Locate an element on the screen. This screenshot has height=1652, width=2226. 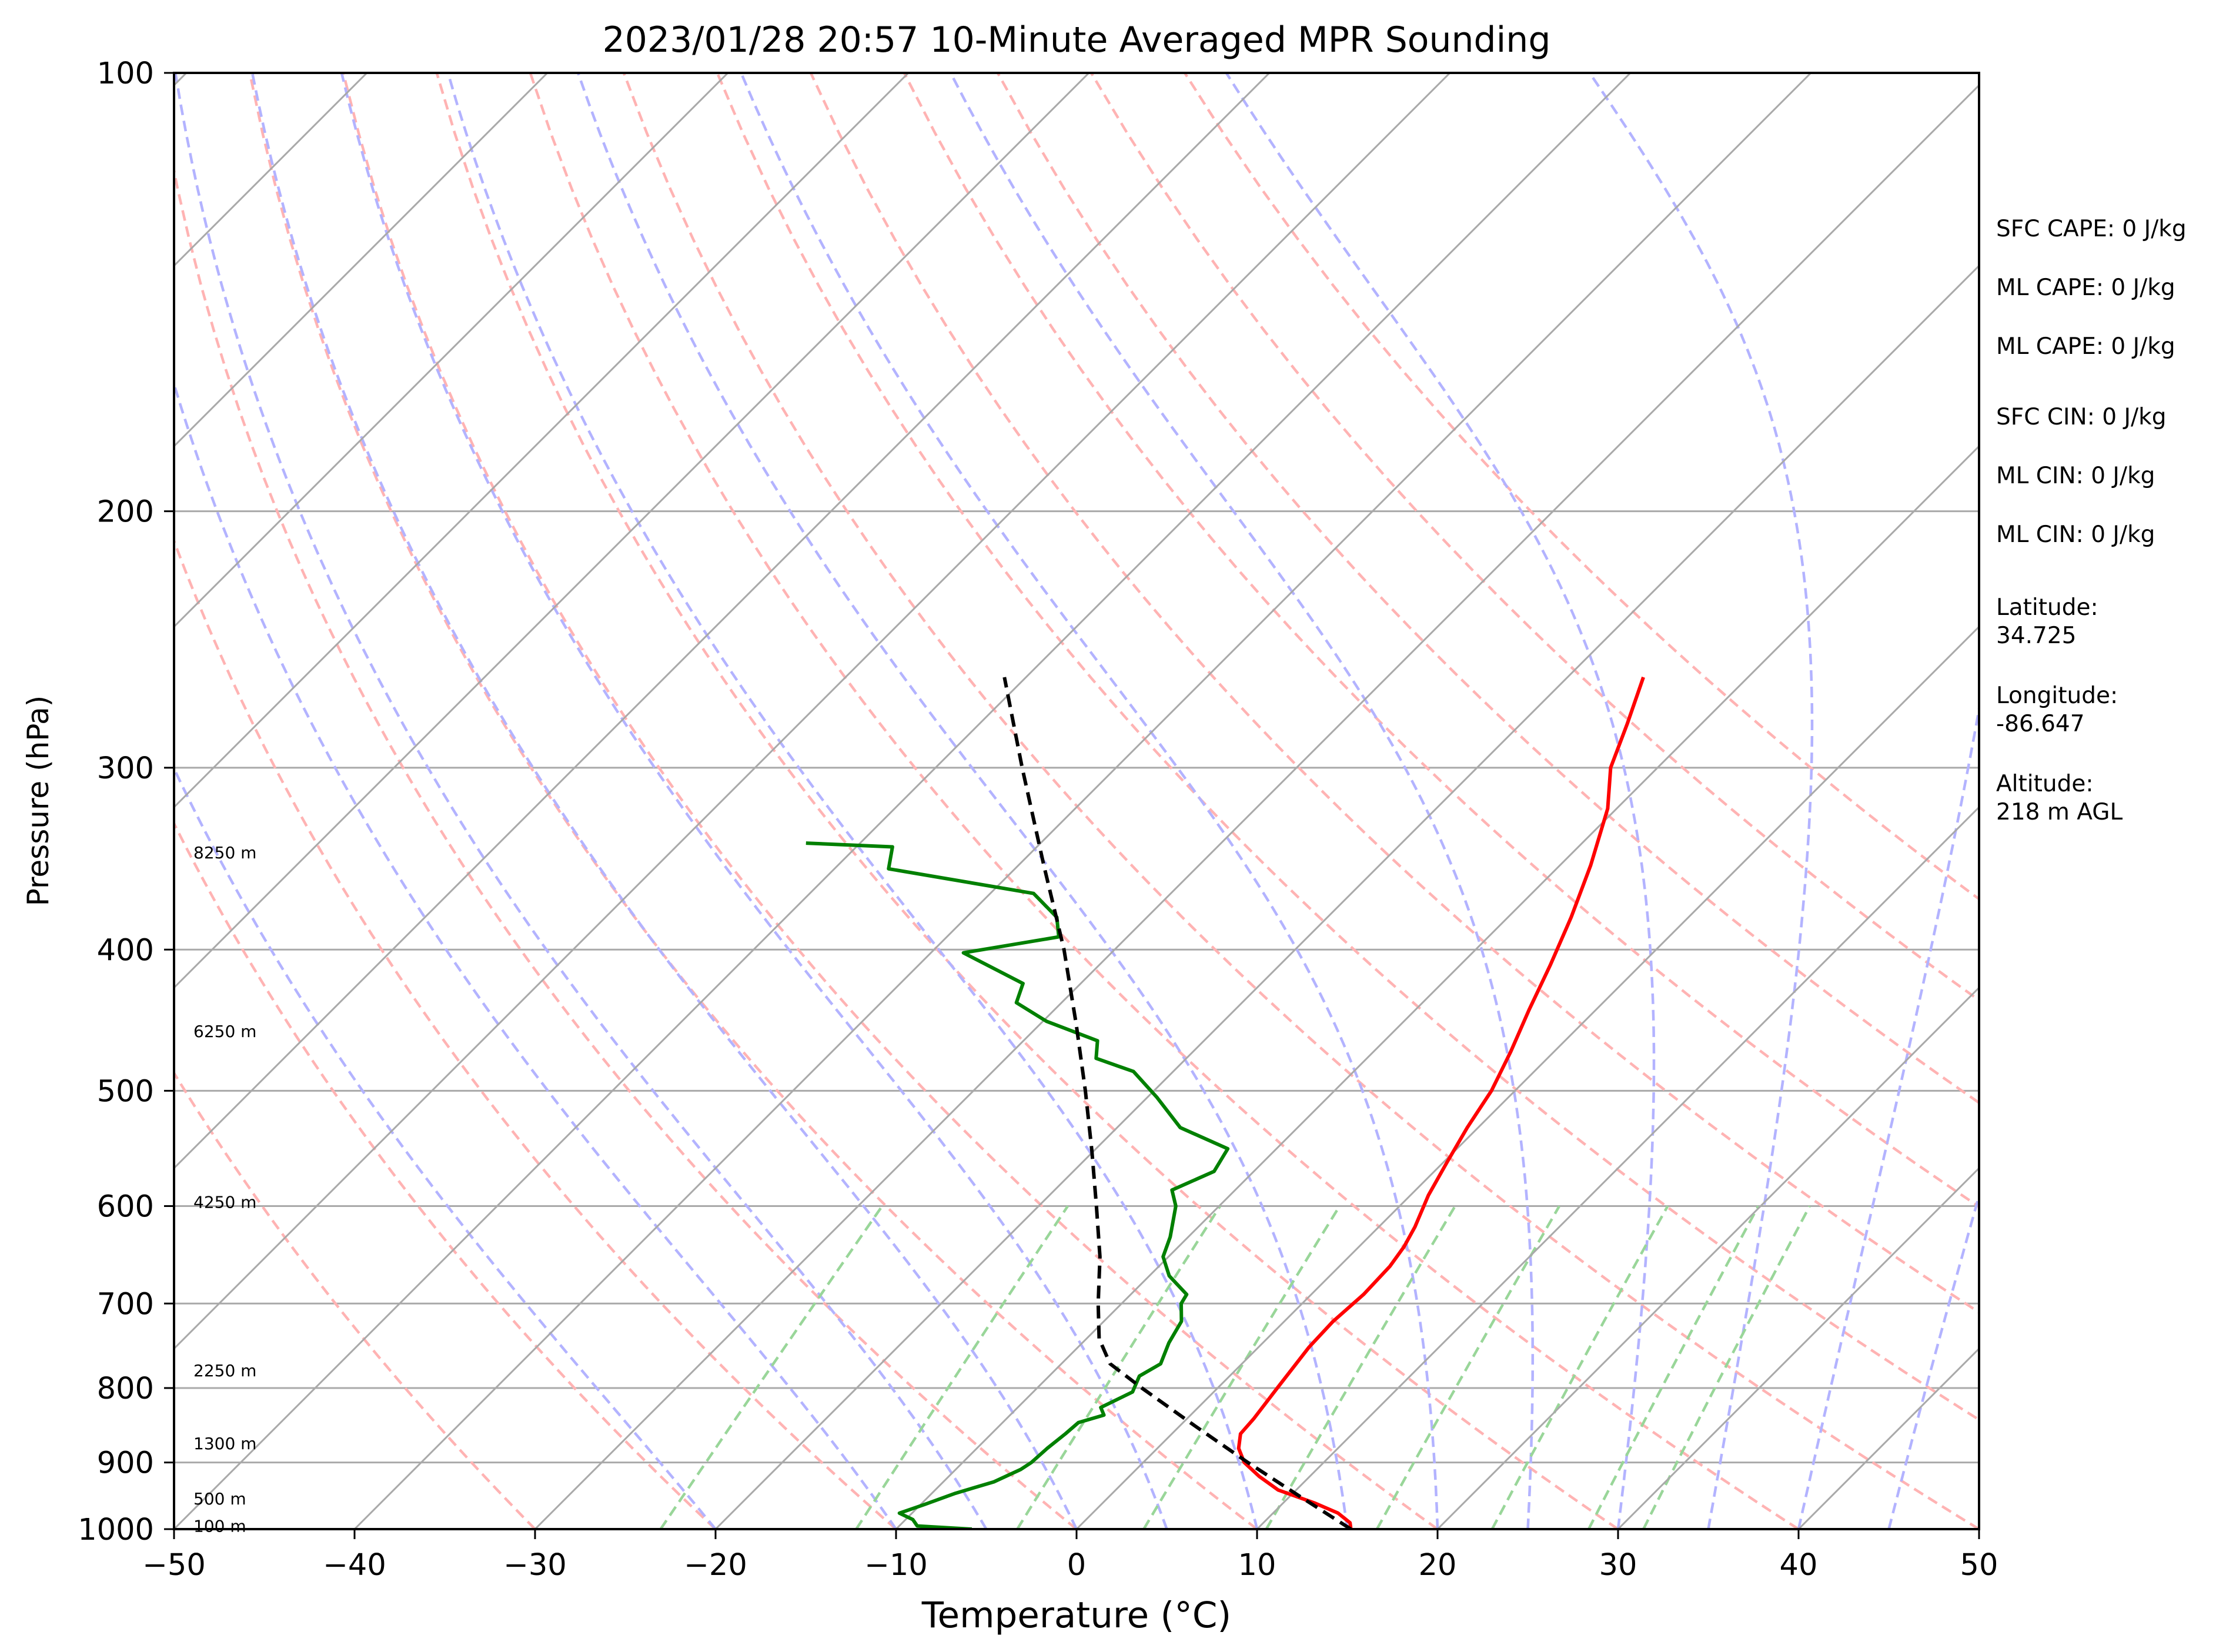
y-tick-label: 1000 is located at coordinates (116, 1530).